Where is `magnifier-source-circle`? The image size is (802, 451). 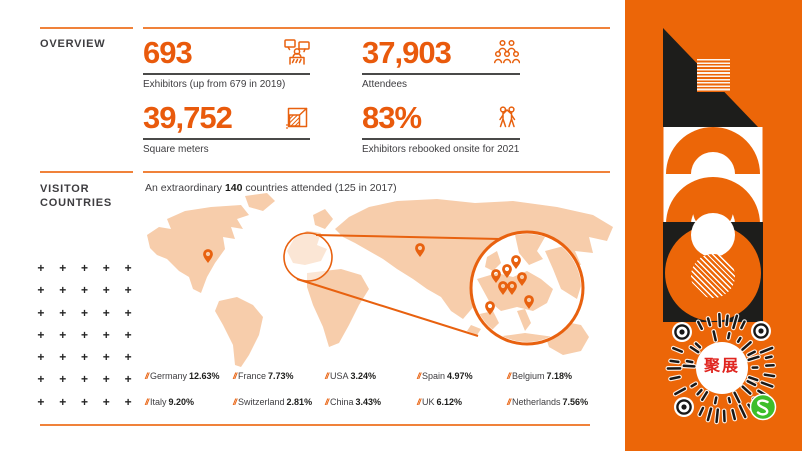
magnifier-source-circle is located at coordinates (308, 257).